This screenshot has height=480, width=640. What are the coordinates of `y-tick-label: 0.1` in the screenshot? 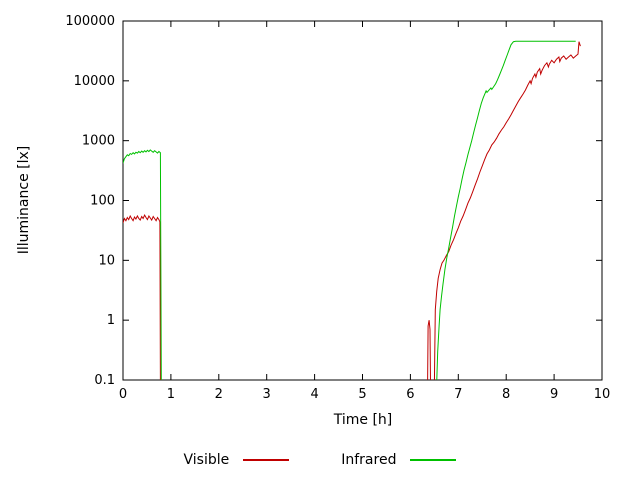 It's located at (104, 380).